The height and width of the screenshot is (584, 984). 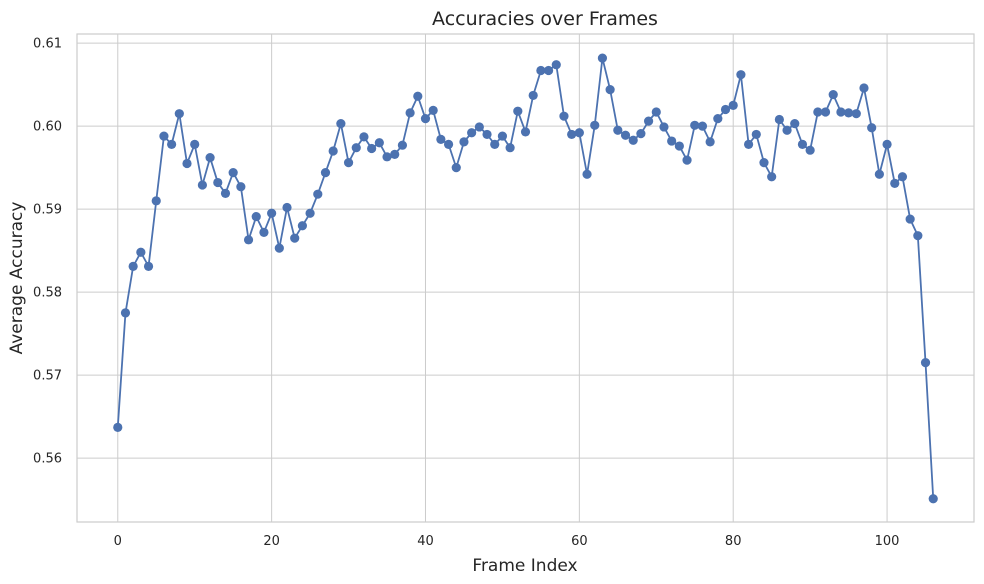 I want to click on y-tick-label: 0.60, so click(x=47, y=127).